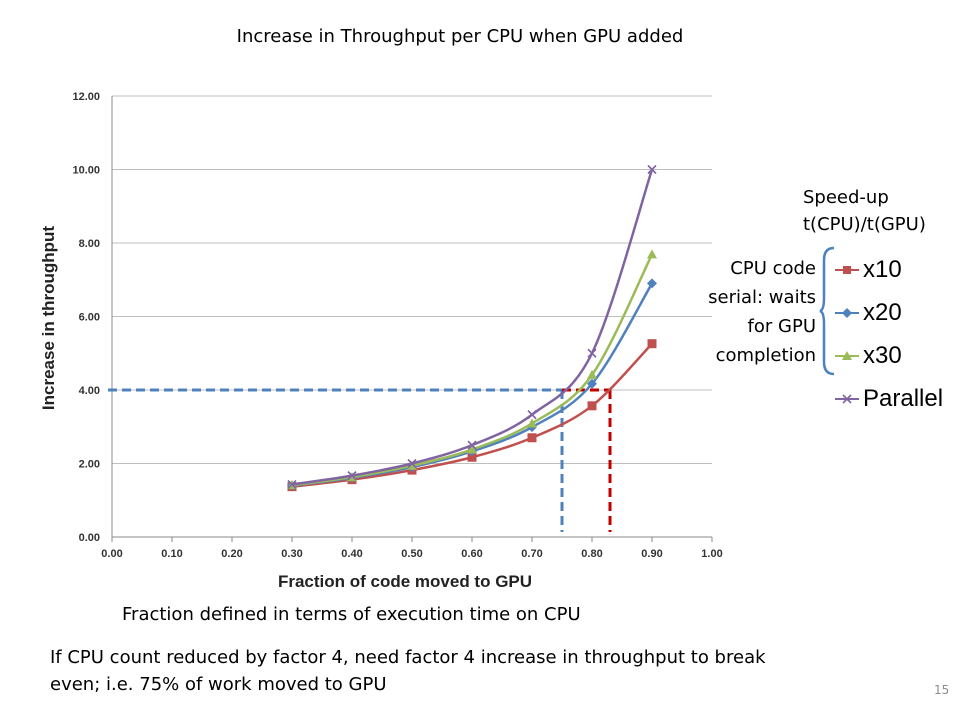  Describe the element at coordinates (86, 171) in the screenshot. I see `y-tick-label: 10.00` at that location.